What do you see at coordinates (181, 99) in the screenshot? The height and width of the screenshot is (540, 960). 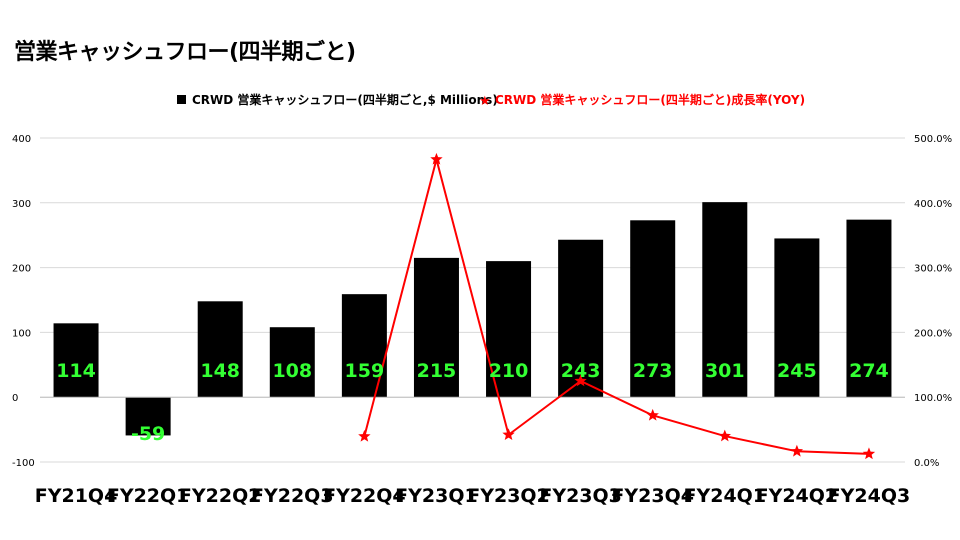 I see `legend-bar-swatch` at bounding box center [181, 99].